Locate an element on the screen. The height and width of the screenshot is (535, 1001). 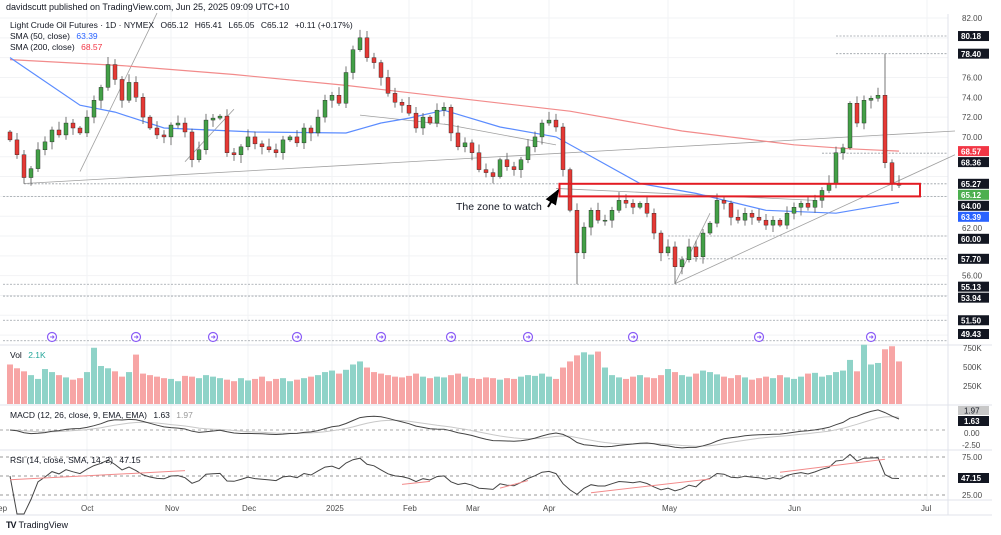
macd-axis-label: 0.00 is located at coordinates (972, 433).